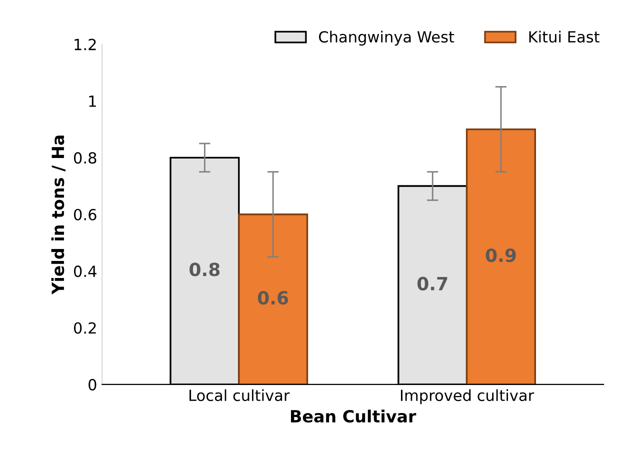  I want to click on y-tick-label: 1.2, so click(85, 44).